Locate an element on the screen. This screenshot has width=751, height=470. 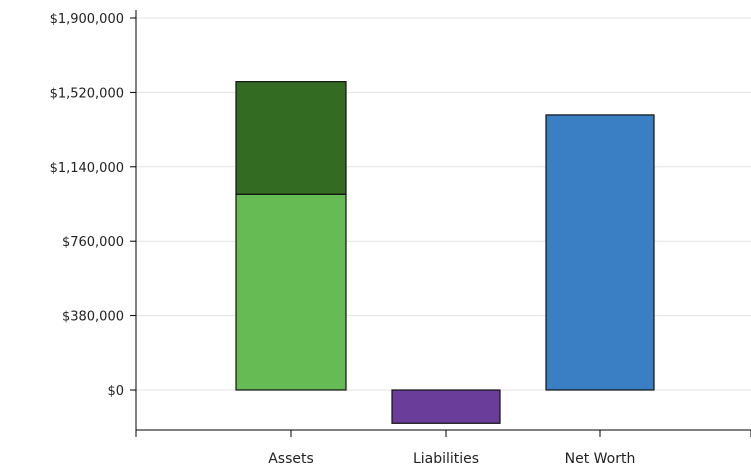
y-tick-label: $760,000 is located at coordinates (93, 242).